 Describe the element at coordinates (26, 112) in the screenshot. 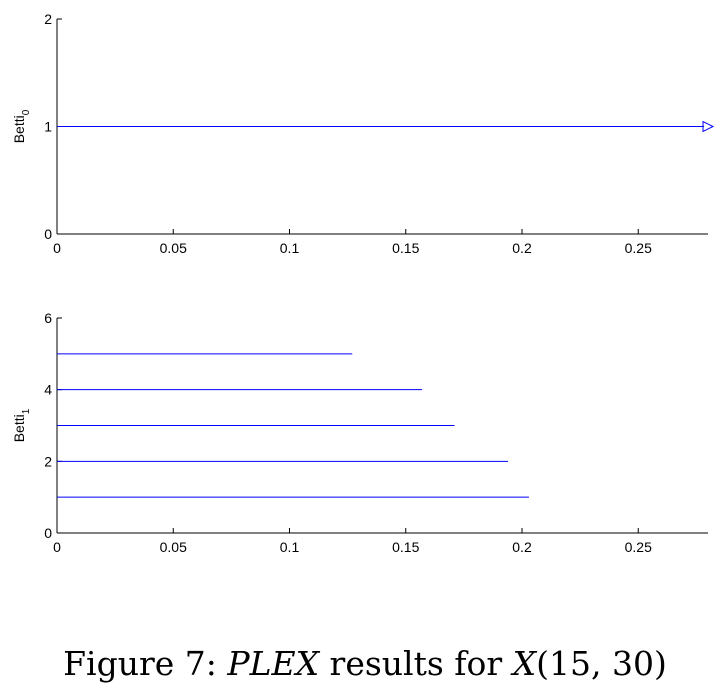

I see `y-axis-label-subscript: 0` at that location.